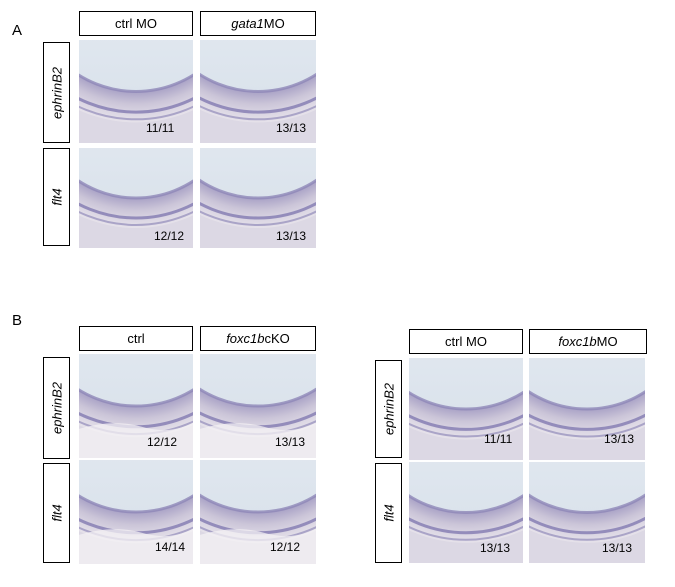  Describe the element at coordinates (17, 30) in the screenshot. I see `panel-letter-a: A` at that location.